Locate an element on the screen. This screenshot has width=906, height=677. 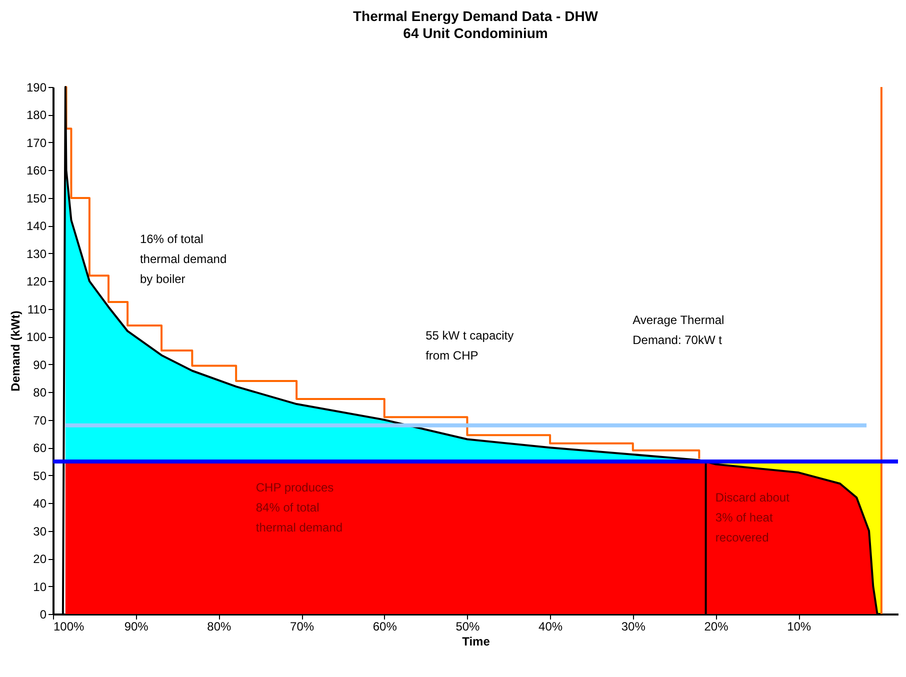
x-tick-label: 100% is located at coordinates (69, 627).